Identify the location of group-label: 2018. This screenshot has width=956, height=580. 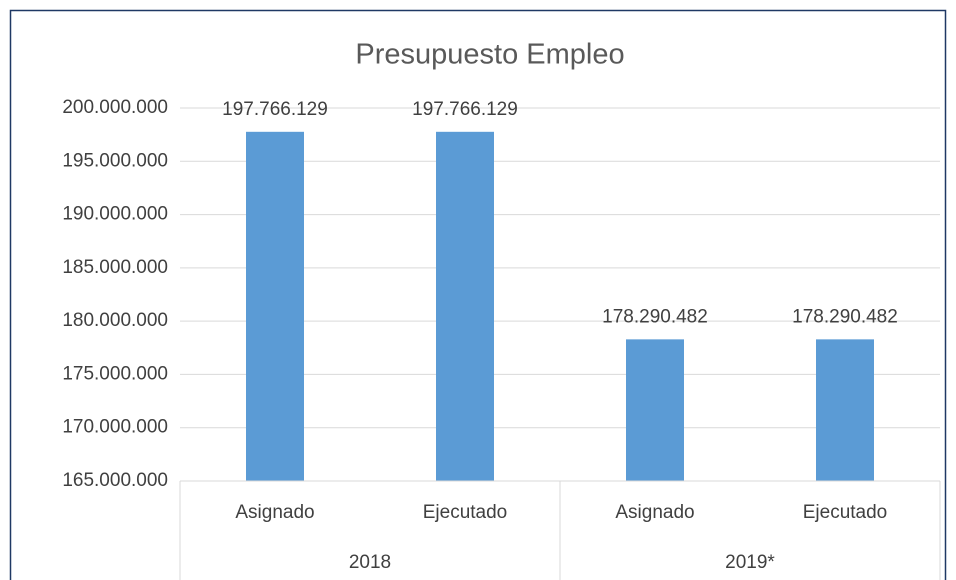
(370, 562).